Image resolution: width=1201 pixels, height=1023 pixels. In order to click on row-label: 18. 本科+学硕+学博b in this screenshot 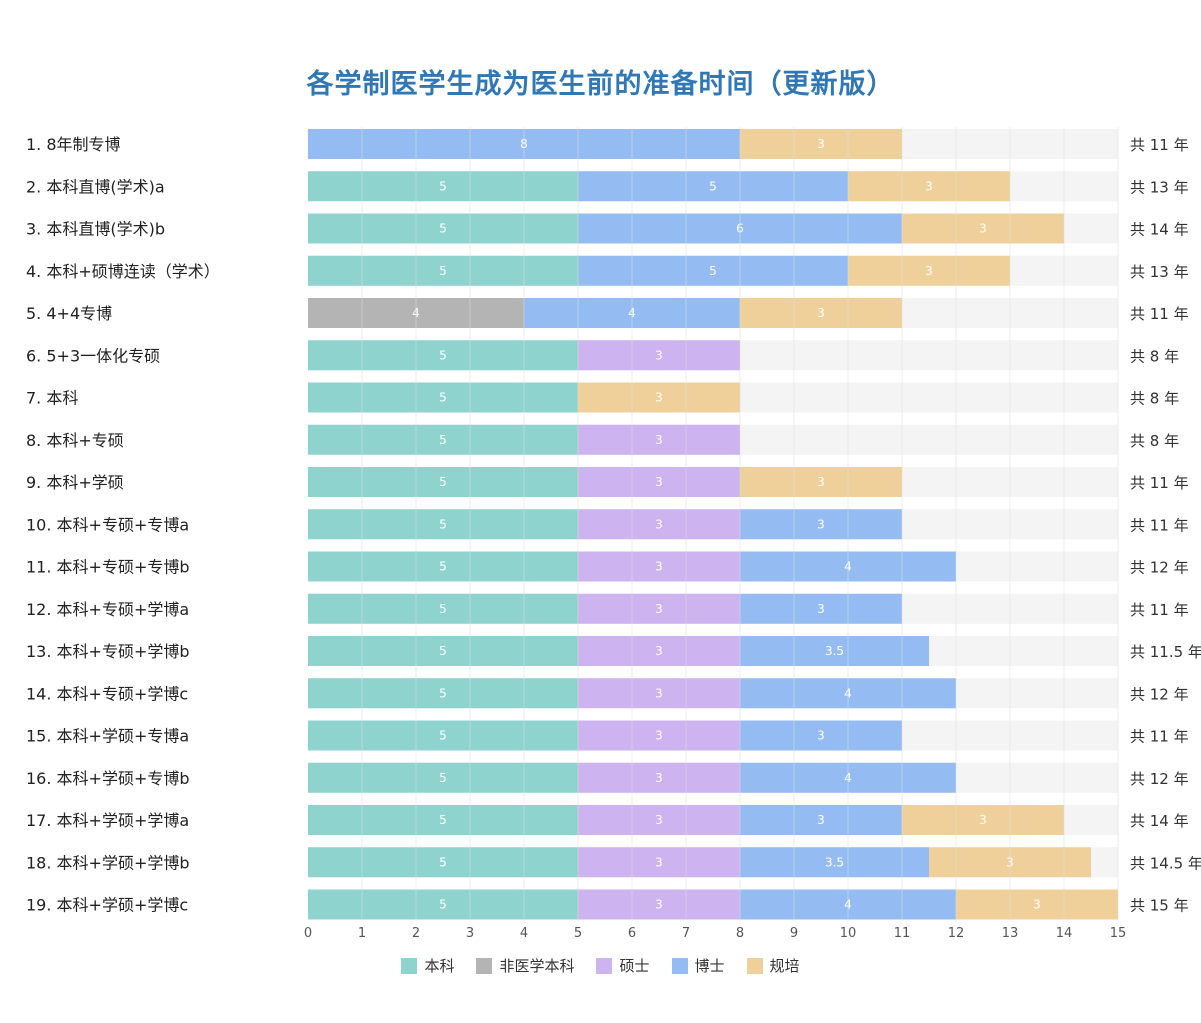, I will do `click(108, 862)`.